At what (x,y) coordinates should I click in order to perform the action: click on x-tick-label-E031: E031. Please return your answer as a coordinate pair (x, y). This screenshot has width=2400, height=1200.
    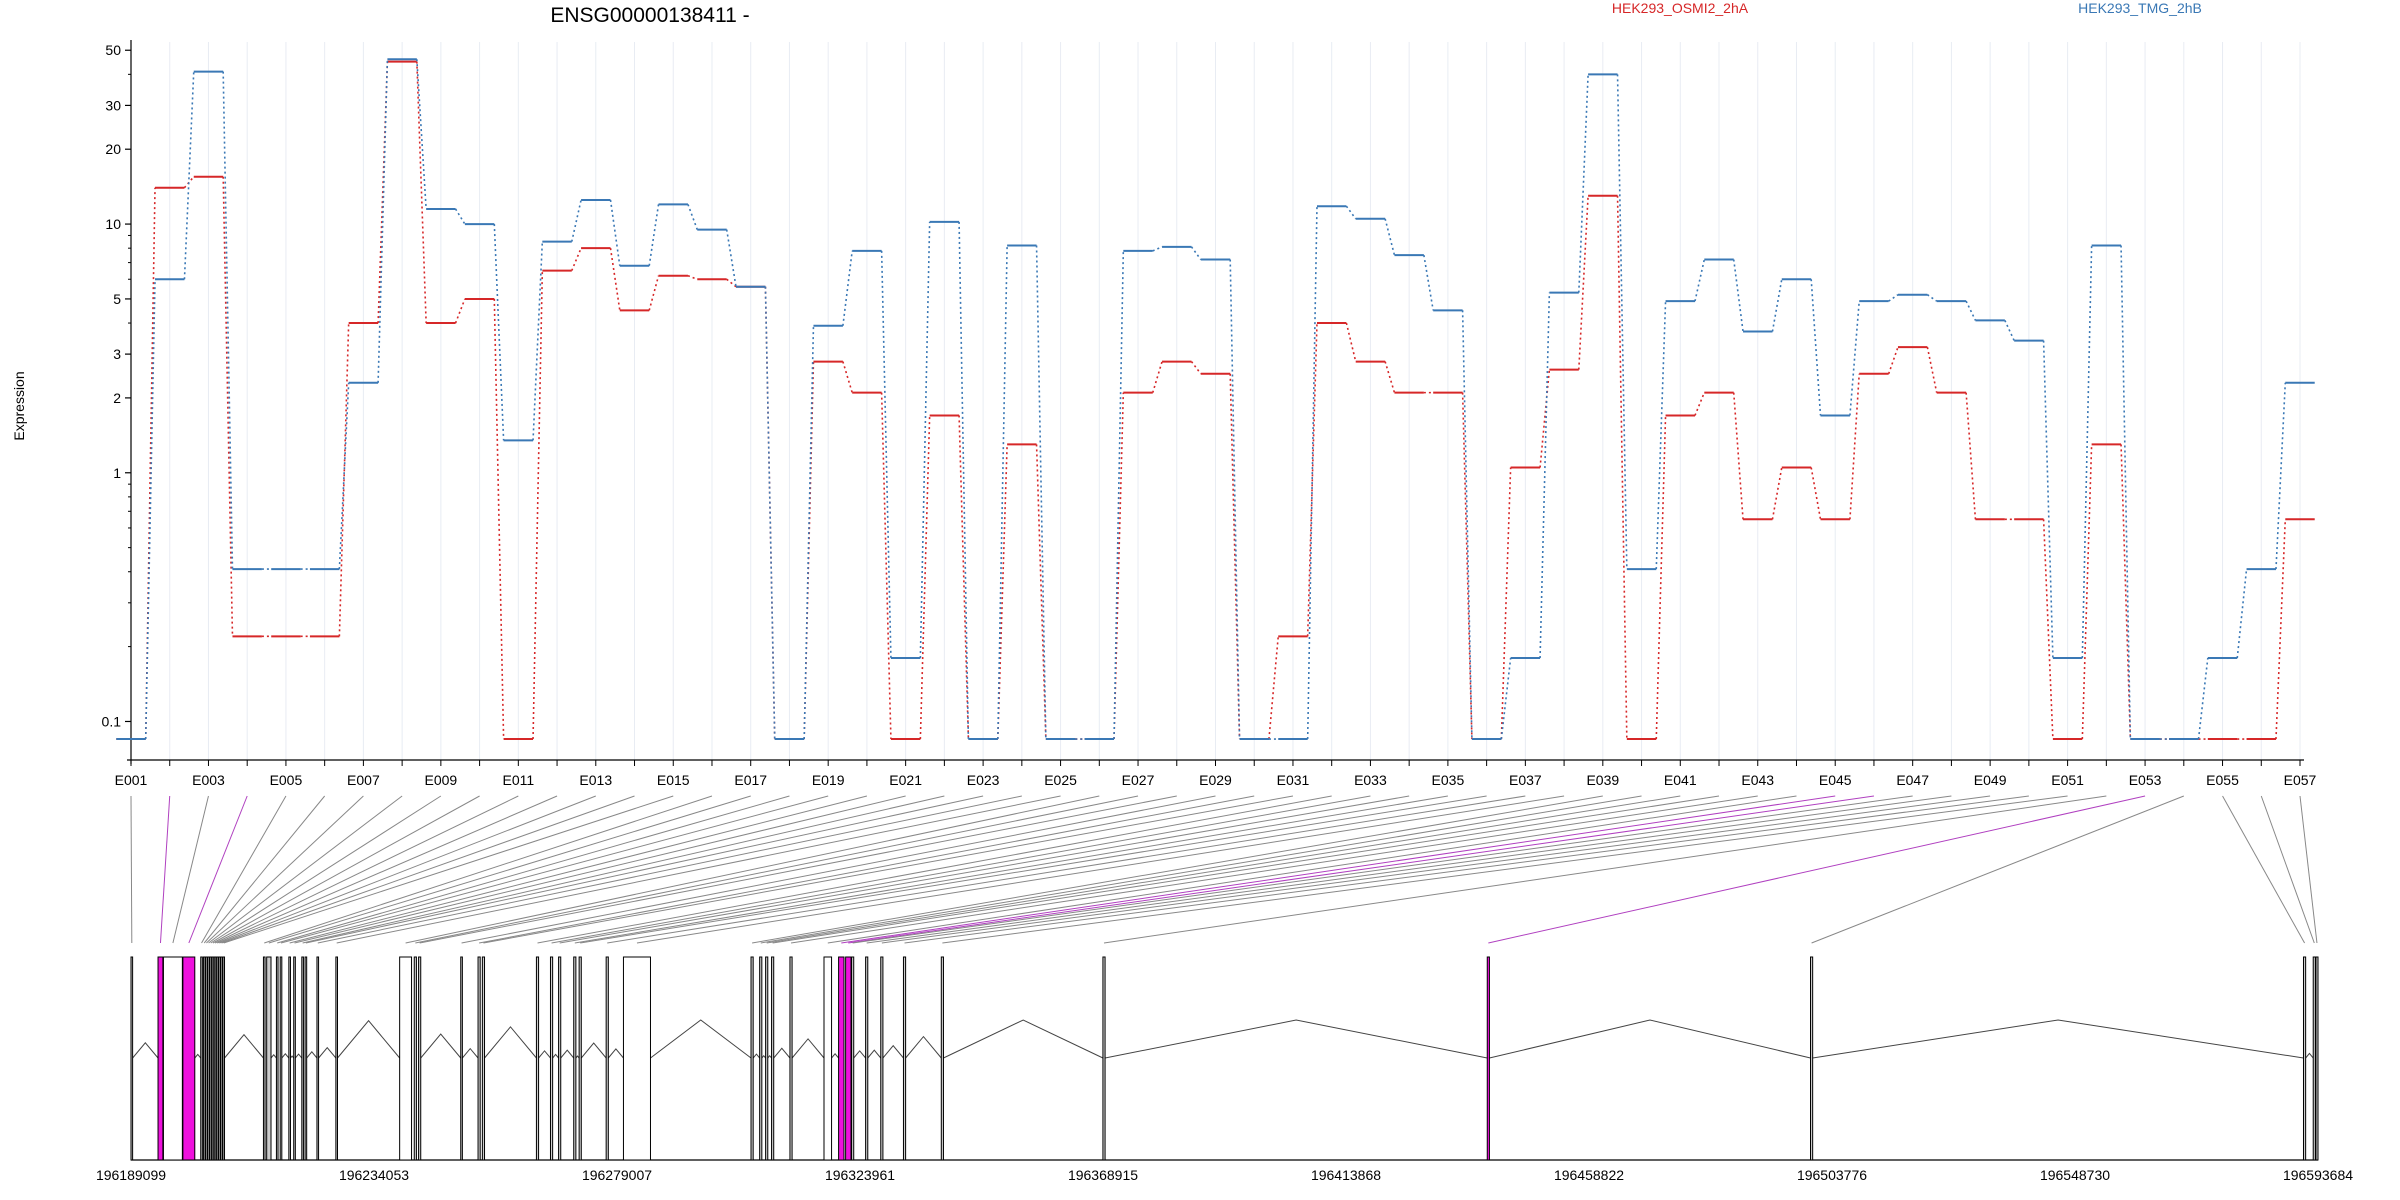
    Looking at the image, I should click on (1293, 780).